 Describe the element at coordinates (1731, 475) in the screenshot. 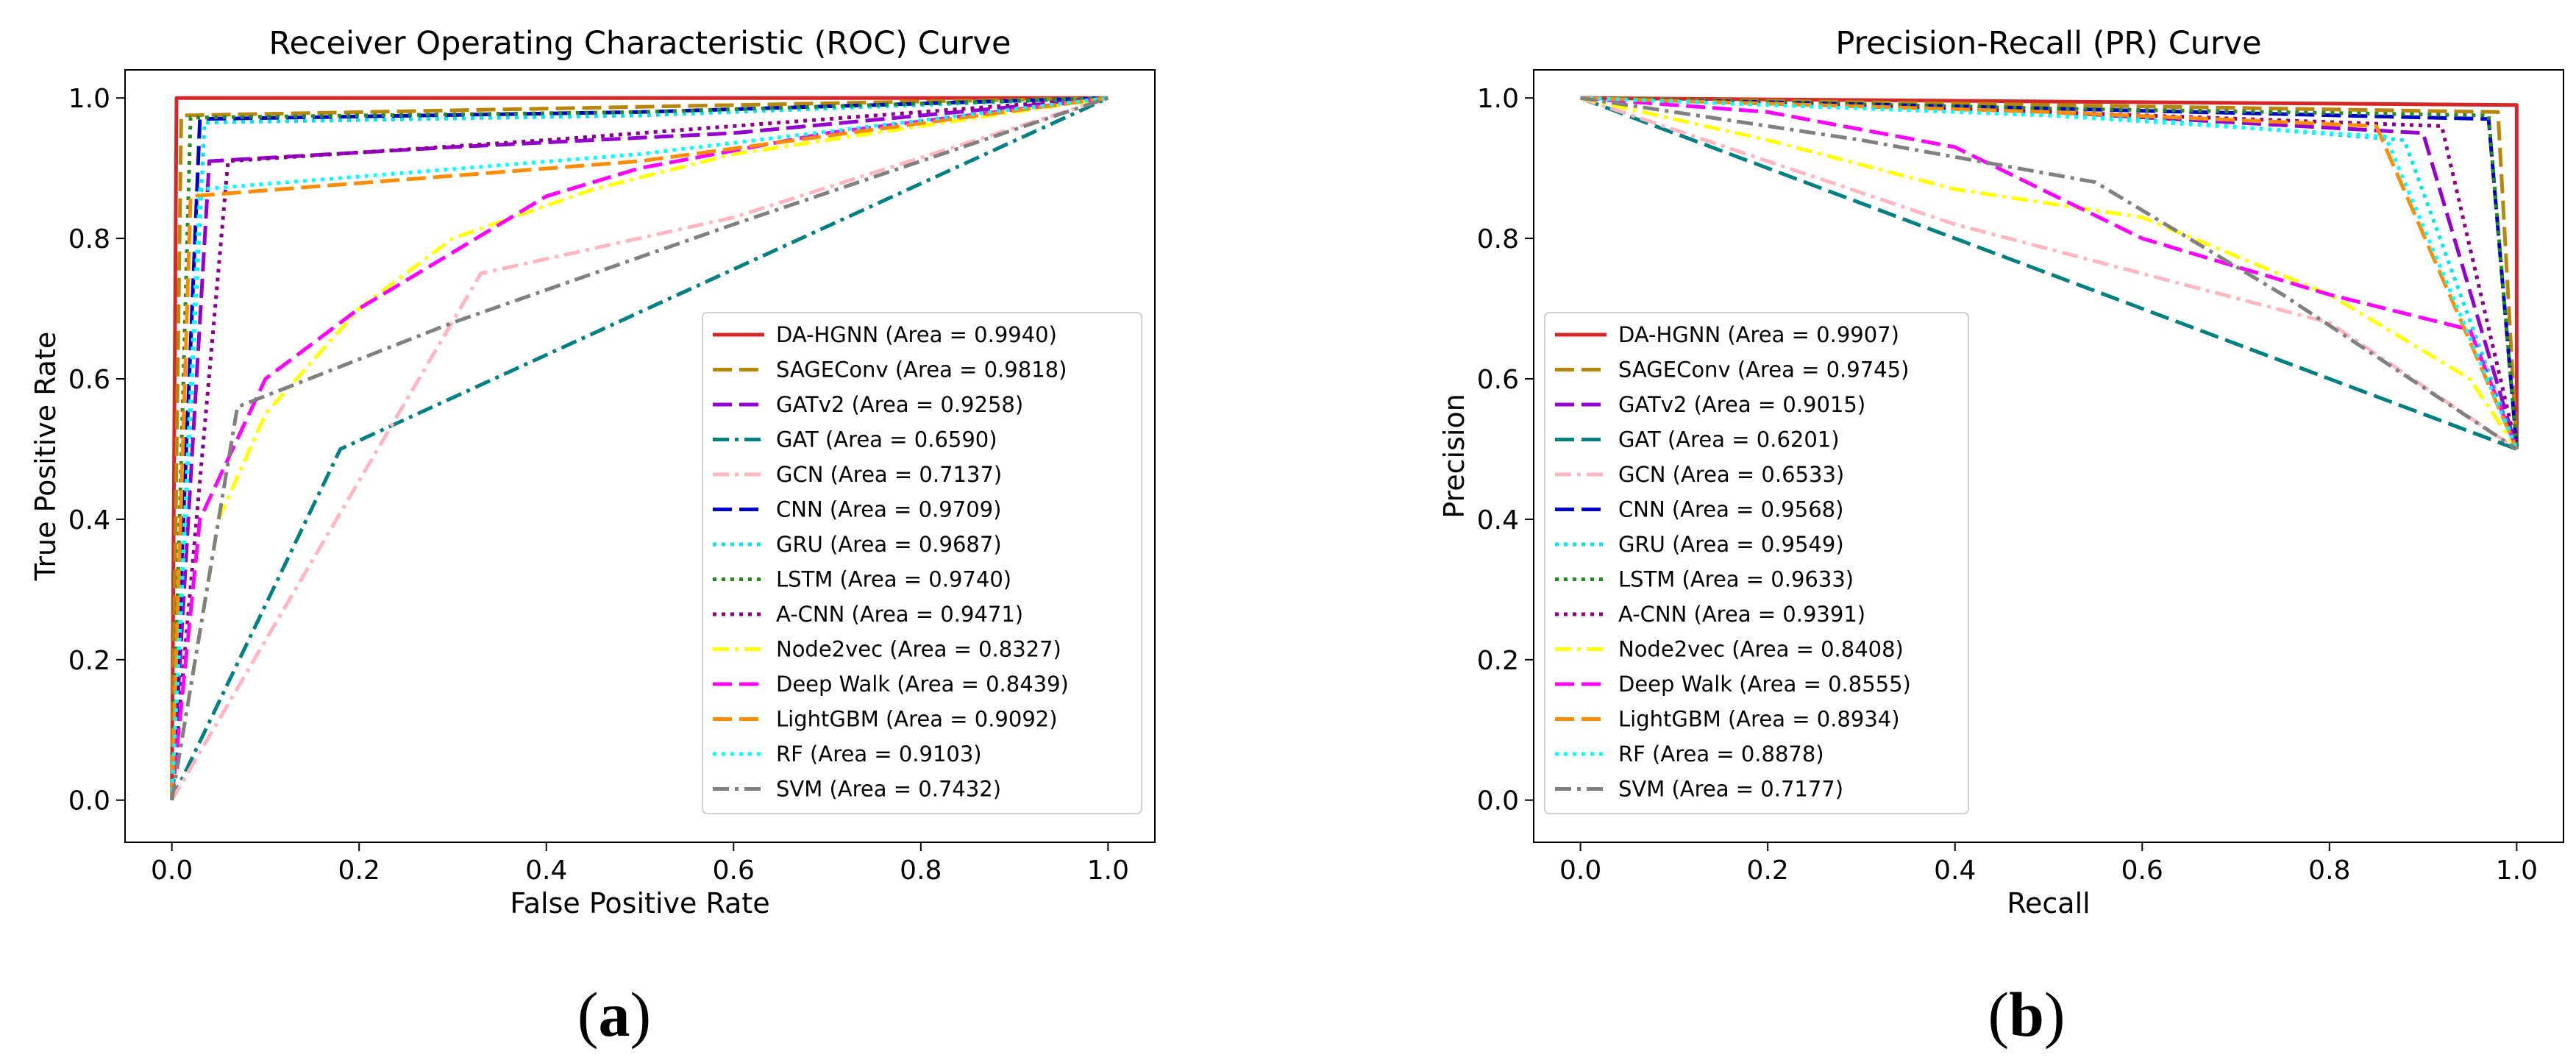

I see `legend-entry: GCN (Area = 0.6533)` at that location.